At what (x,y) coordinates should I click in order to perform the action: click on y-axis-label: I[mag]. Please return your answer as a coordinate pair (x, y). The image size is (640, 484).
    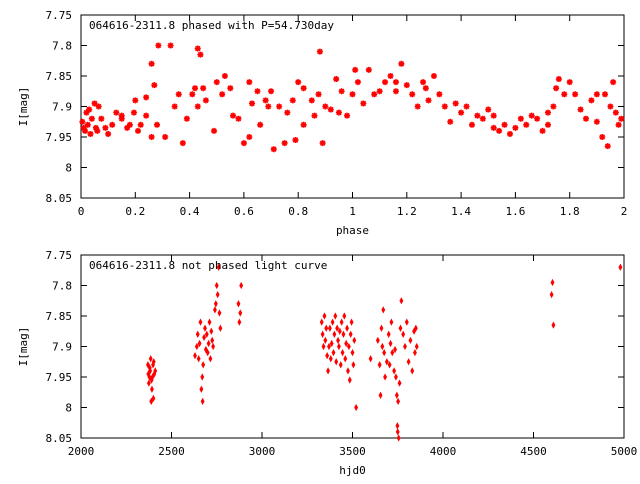
    Looking at the image, I should click on (23, 347).